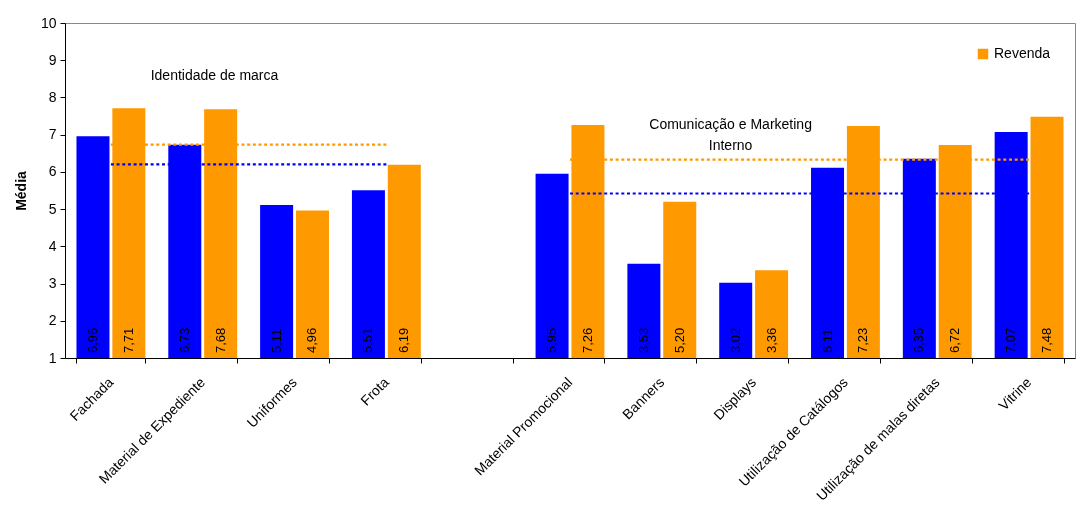 Image resolution: width=1082 pixels, height=523 pixels. What do you see at coordinates (312, 340) in the screenshot?
I see `data-label: 4,96` at bounding box center [312, 340].